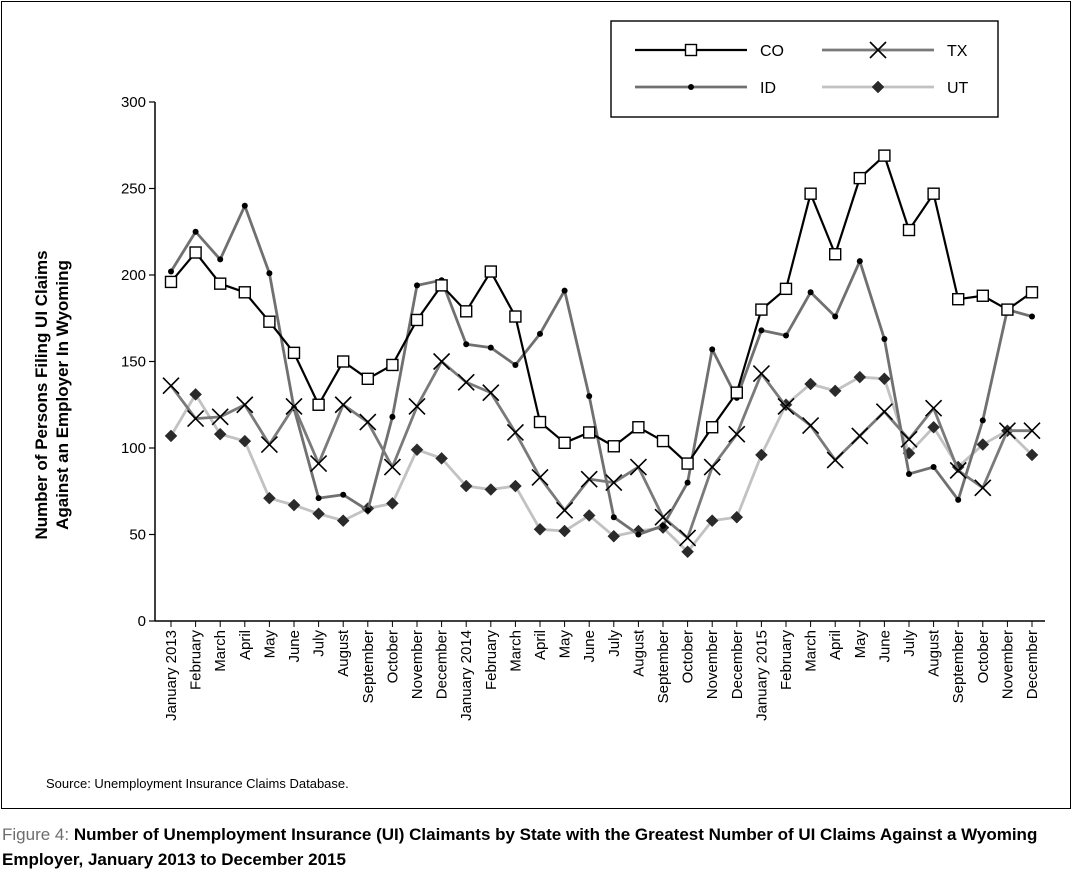  What do you see at coordinates (614, 643) in the screenshot?
I see `x-tick-label: July` at bounding box center [614, 643].